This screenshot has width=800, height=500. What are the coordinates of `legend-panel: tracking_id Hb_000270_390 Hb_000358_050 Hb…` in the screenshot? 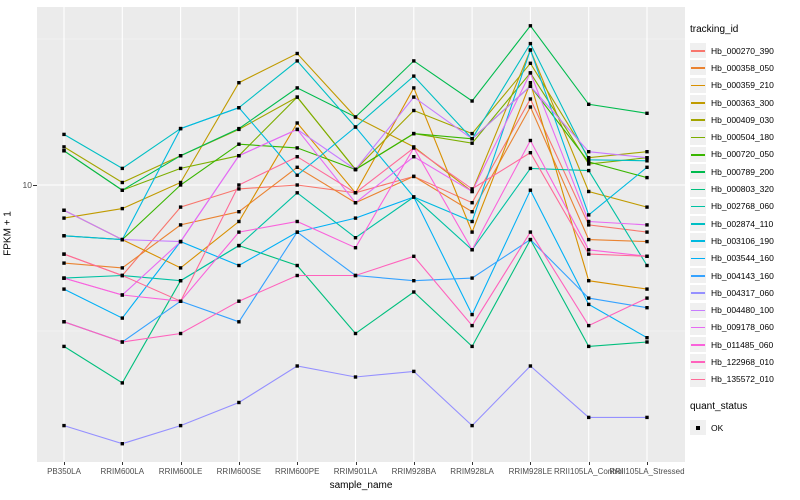 It's located at (745, 230).